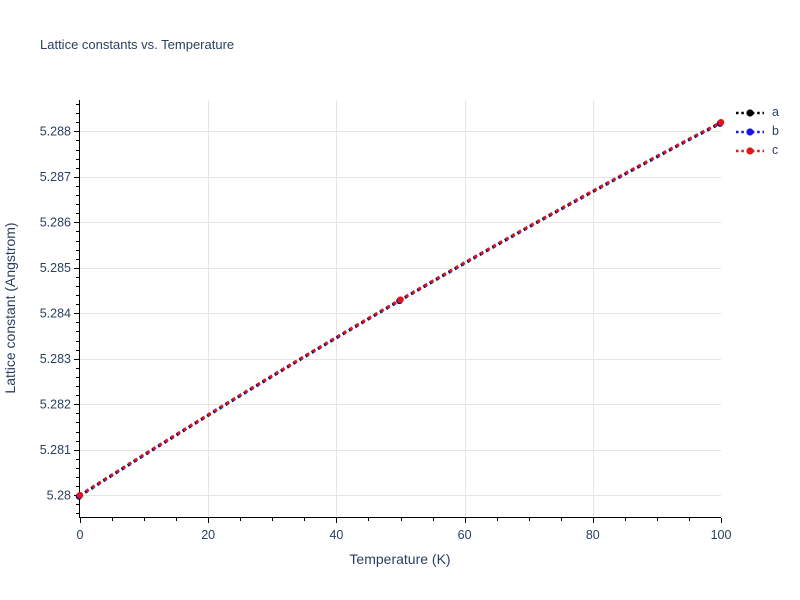  What do you see at coordinates (10, 308) in the screenshot?
I see `y-axis-title: Lattice constant (Angstrom)` at bounding box center [10, 308].